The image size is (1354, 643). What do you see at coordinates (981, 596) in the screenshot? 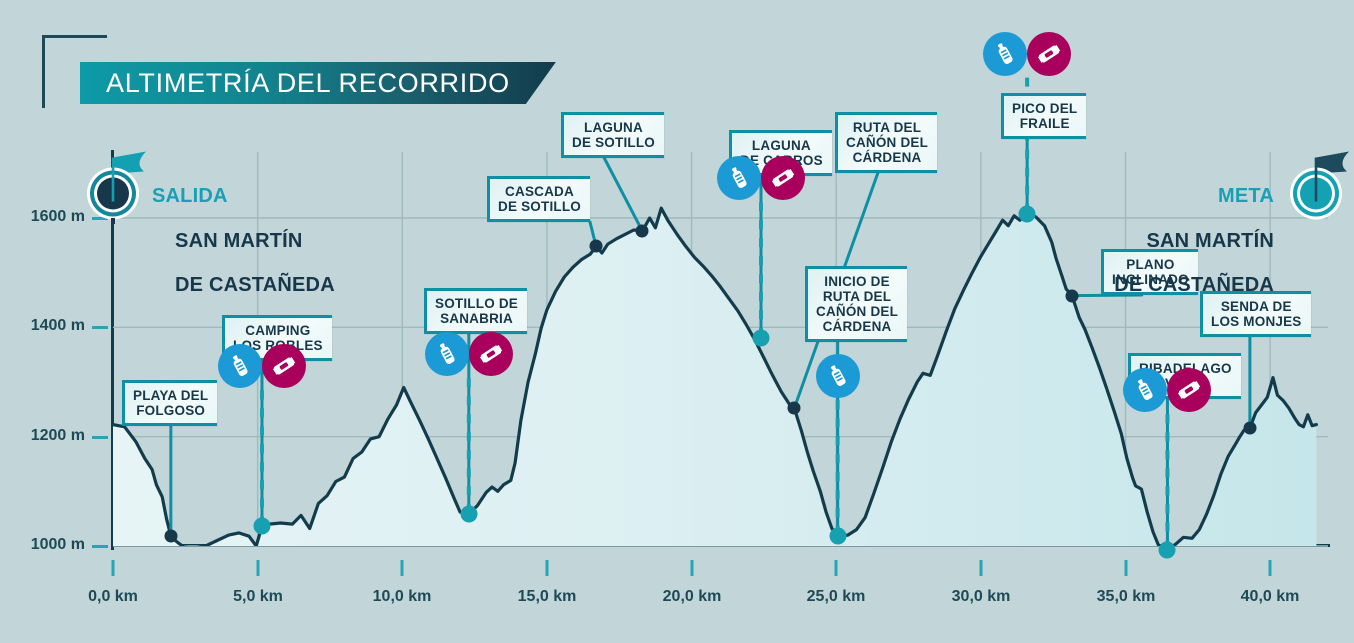
I see `x-tick-label: 30,0 km` at bounding box center [981, 596].